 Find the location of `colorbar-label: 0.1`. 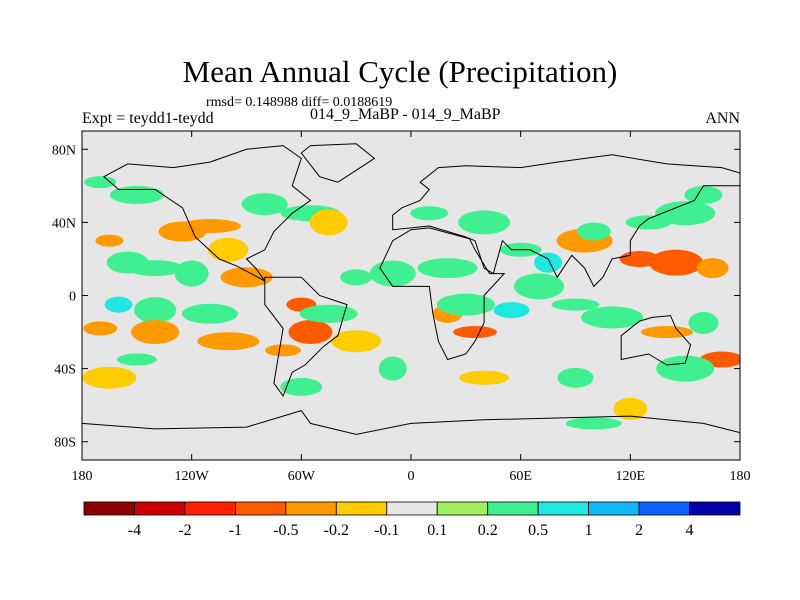

colorbar-label: 0.1 is located at coordinates (437, 530).